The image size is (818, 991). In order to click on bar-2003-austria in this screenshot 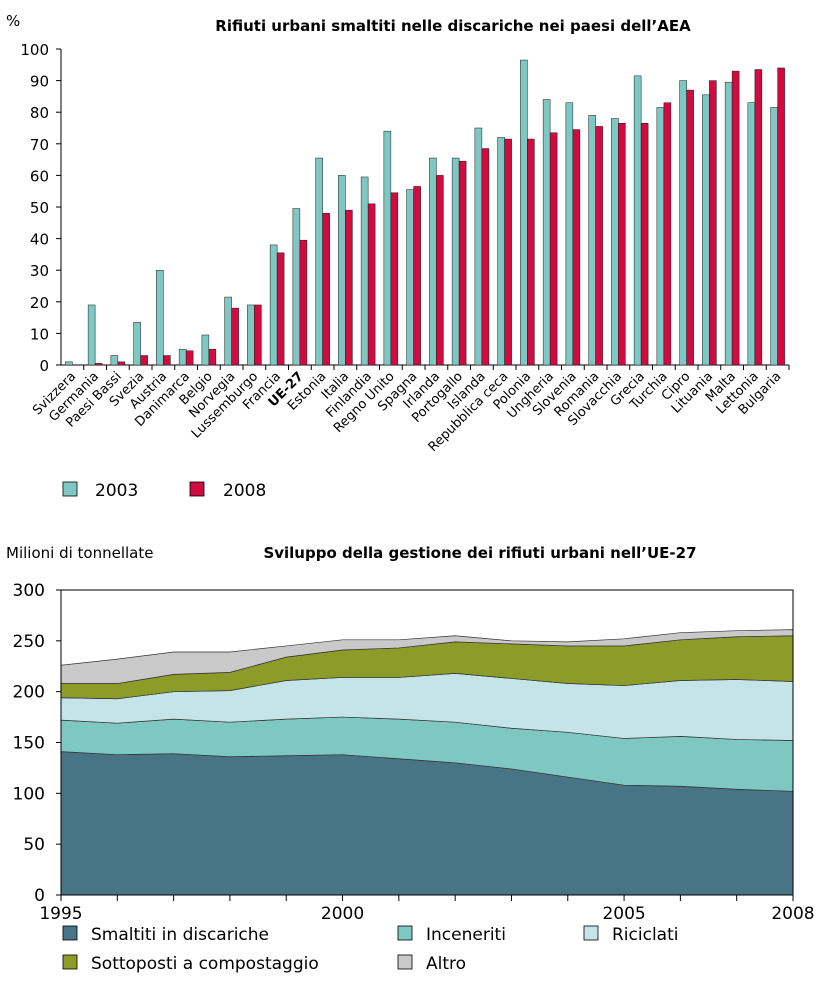, I will do `click(160, 317)`.